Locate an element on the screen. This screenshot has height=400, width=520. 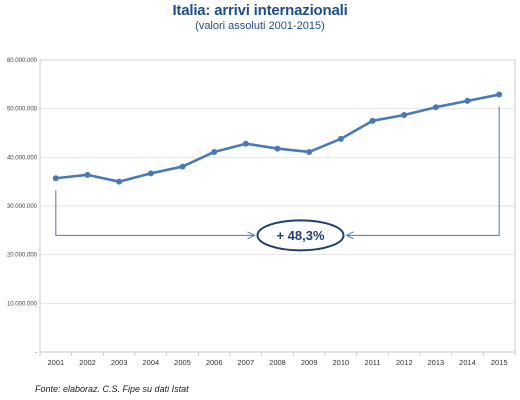
x-tick-label: 2015 is located at coordinates (499, 362).